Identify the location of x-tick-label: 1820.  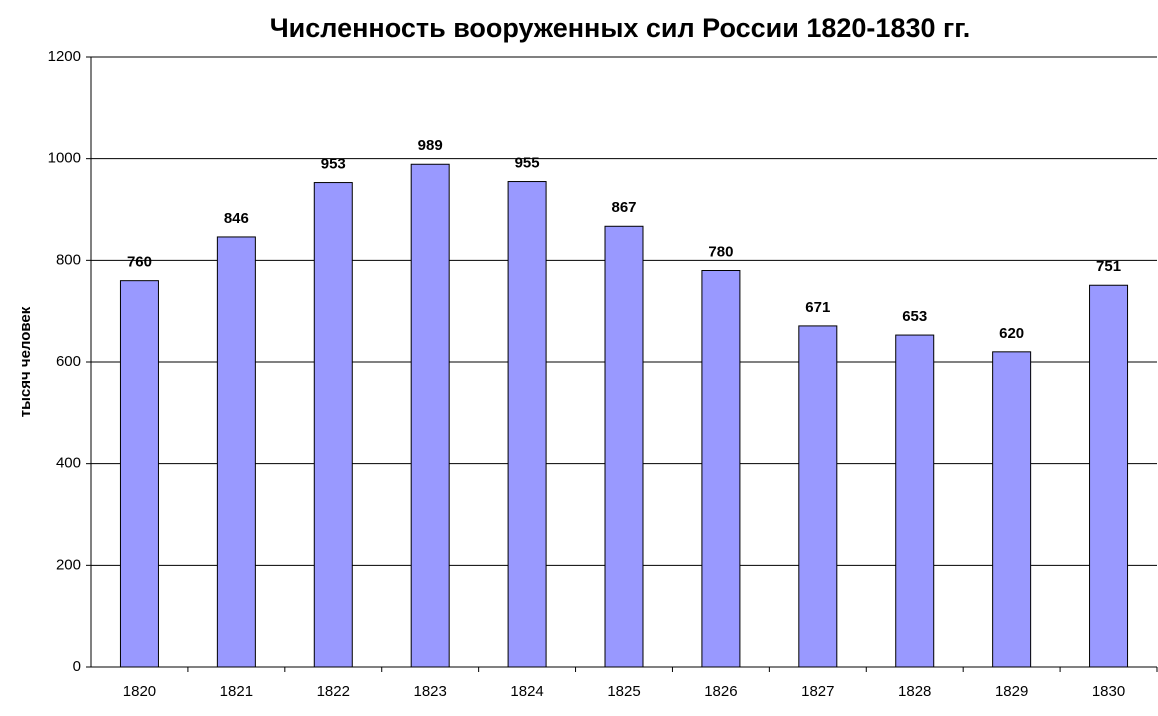
(139, 691).